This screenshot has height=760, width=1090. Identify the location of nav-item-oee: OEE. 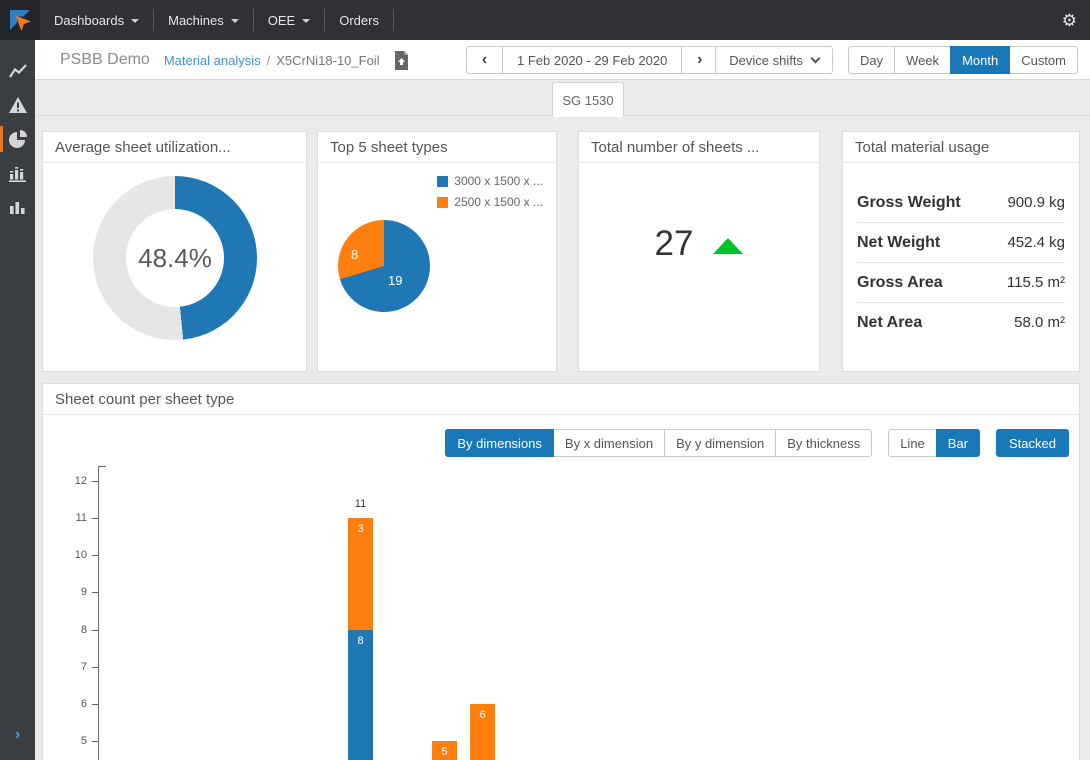
(289, 20).